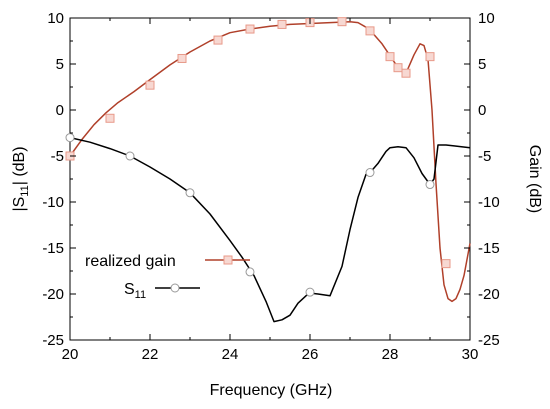 The image size is (550, 409). Describe the element at coordinates (25, 190) in the screenshot. I see `left-y-axis-label-sub: 11` at that location.